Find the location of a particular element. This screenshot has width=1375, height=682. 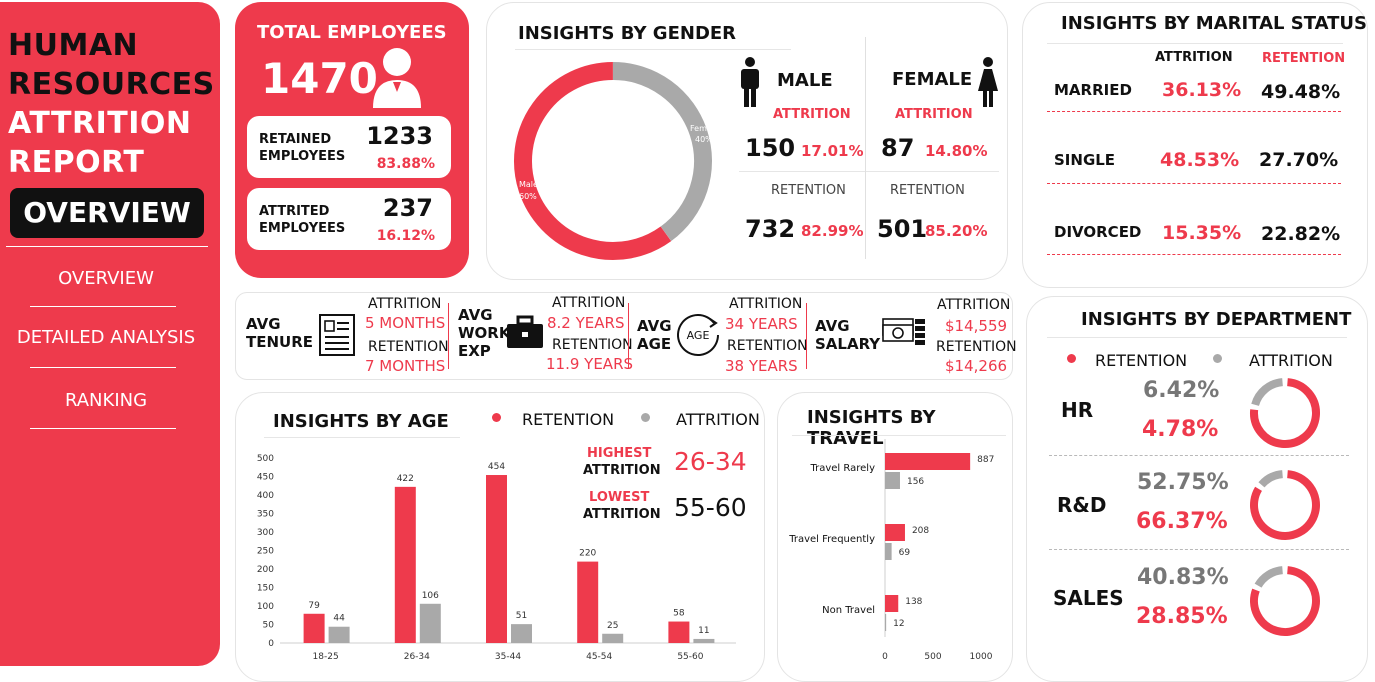

dept-legend-attrition-marker is located at coordinates (1217, 358).